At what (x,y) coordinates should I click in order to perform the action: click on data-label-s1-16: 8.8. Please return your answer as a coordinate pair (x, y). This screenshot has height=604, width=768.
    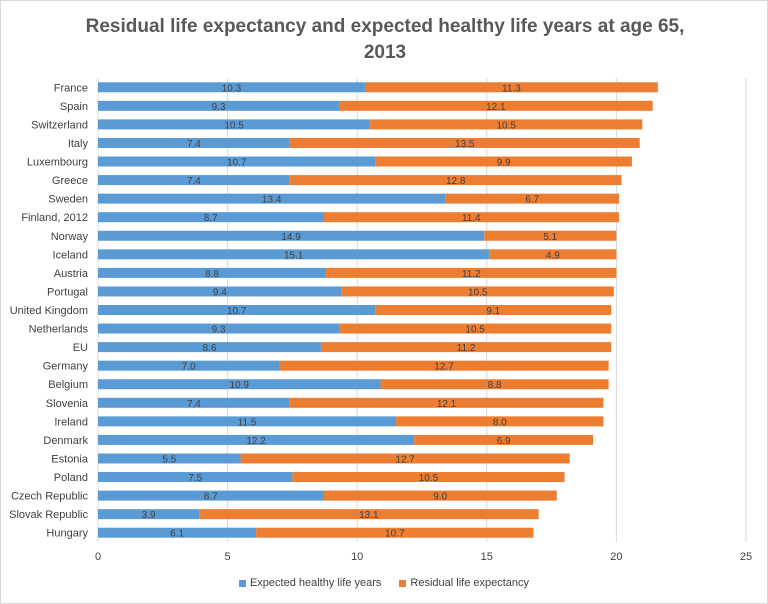
    Looking at the image, I should click on (495, 385).